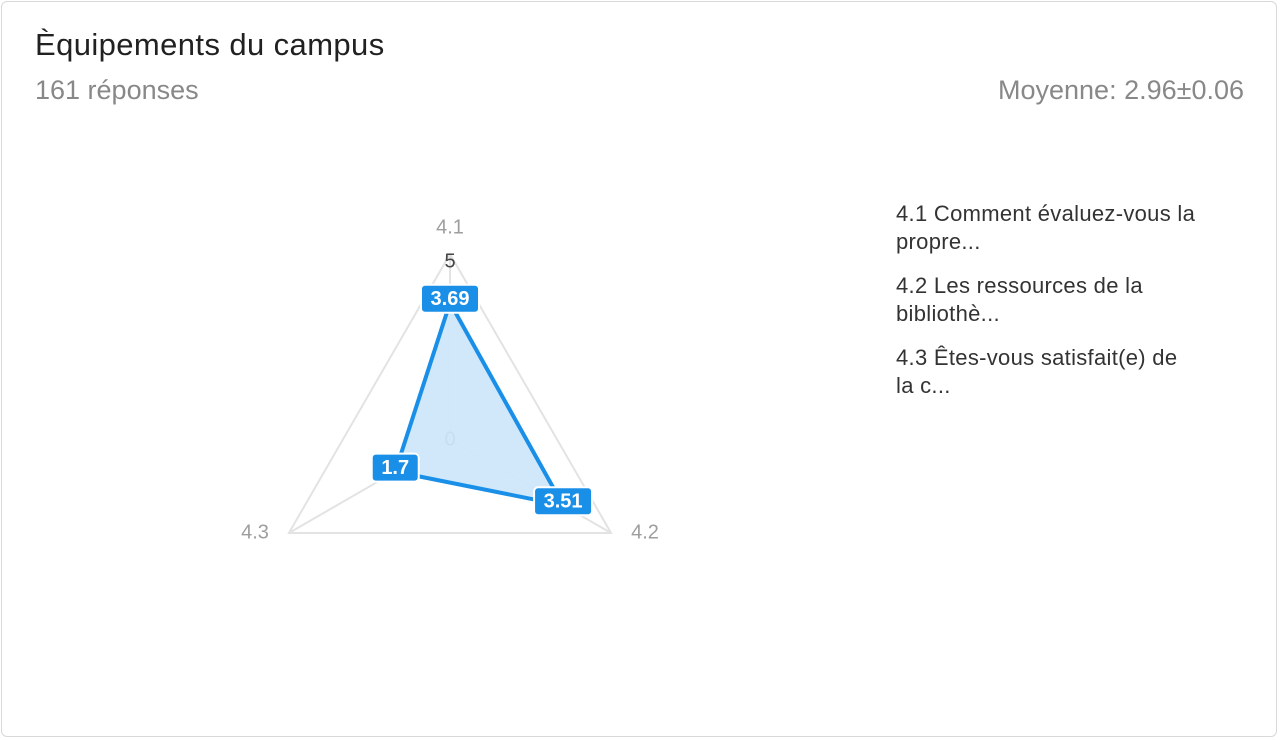  I want to click on axis-label-2: 4.2, so click(645, 532).